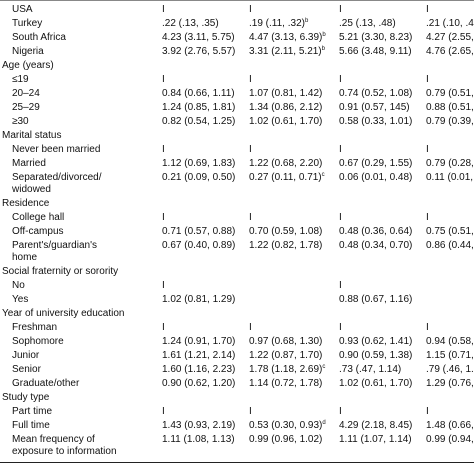 This screenshot has width=474, height=474. I want to click on table-cell: .22 (.13, .35), so click(190, 23).